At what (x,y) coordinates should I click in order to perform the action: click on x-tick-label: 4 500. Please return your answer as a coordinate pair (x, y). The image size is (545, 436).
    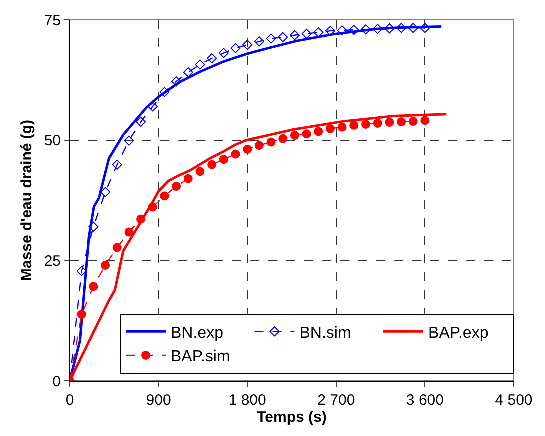
    Looking at the image, I should click on (514, 400).